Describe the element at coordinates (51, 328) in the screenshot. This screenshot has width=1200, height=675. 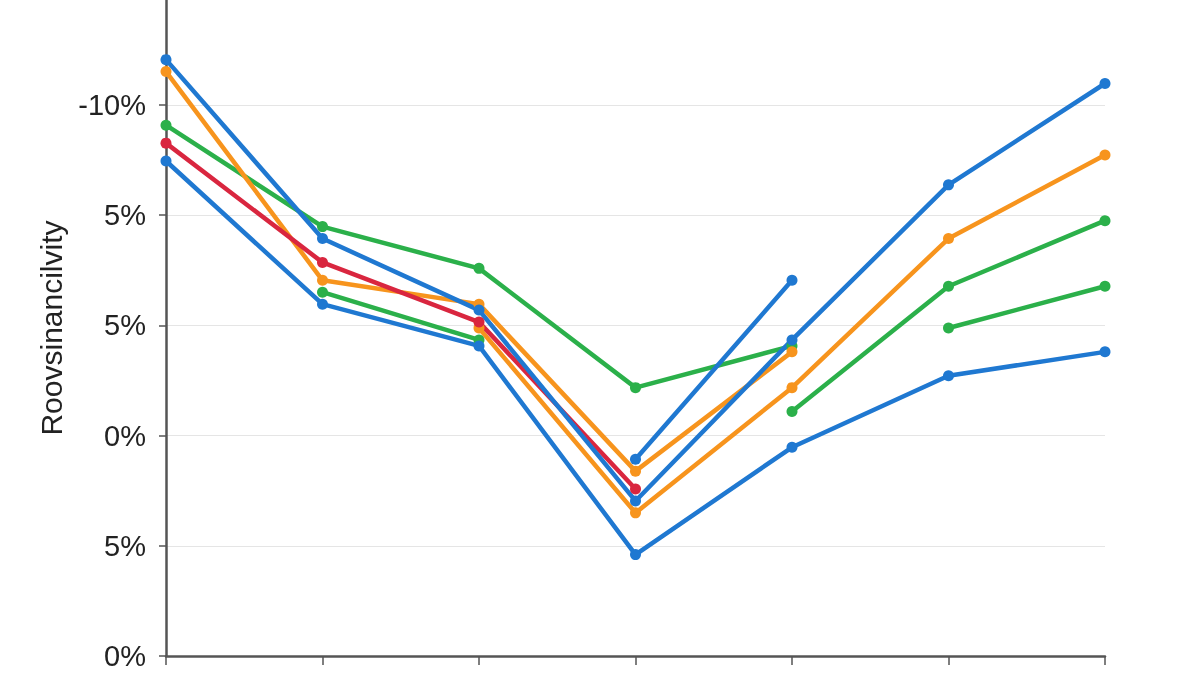
I see `y-axis-title: Roovsinancilvity` at that location.